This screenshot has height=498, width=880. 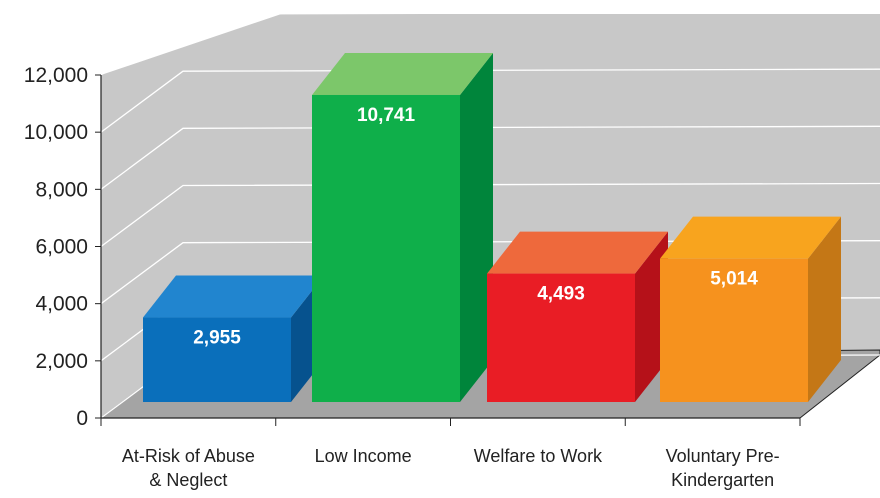 I want to click on x-category-line: At-Risk of Abuse, so click(x=188, y=456).